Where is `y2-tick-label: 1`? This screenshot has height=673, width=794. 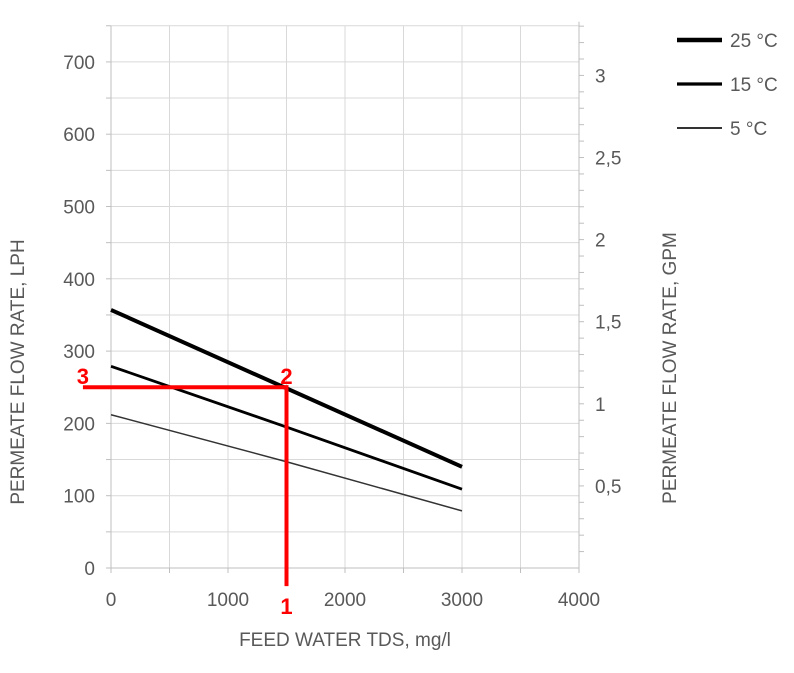
y2-tick-label: 1 is located at coordinates (600, 405).